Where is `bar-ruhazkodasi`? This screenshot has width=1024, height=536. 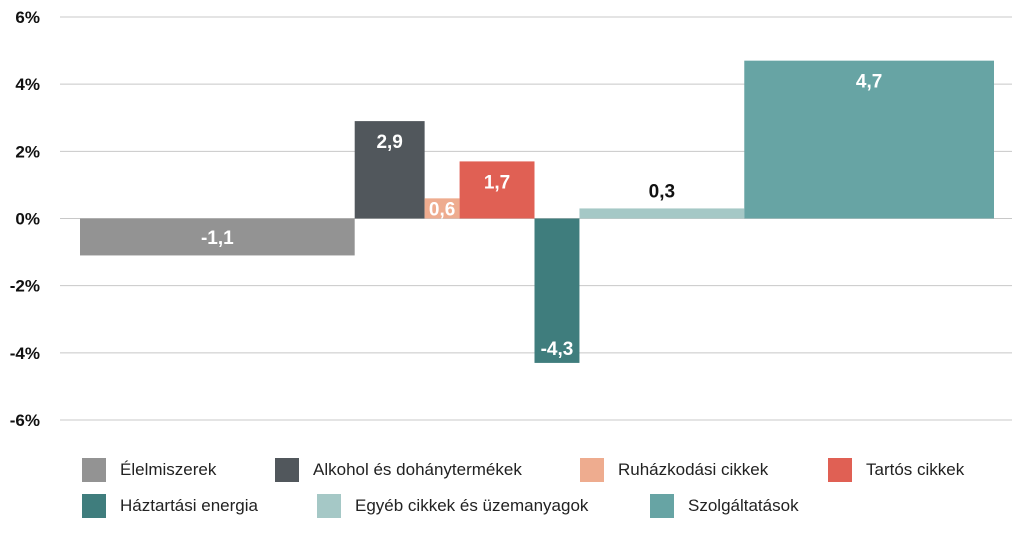
bar-ruhazkodasi is located at coordinates (442, 208).